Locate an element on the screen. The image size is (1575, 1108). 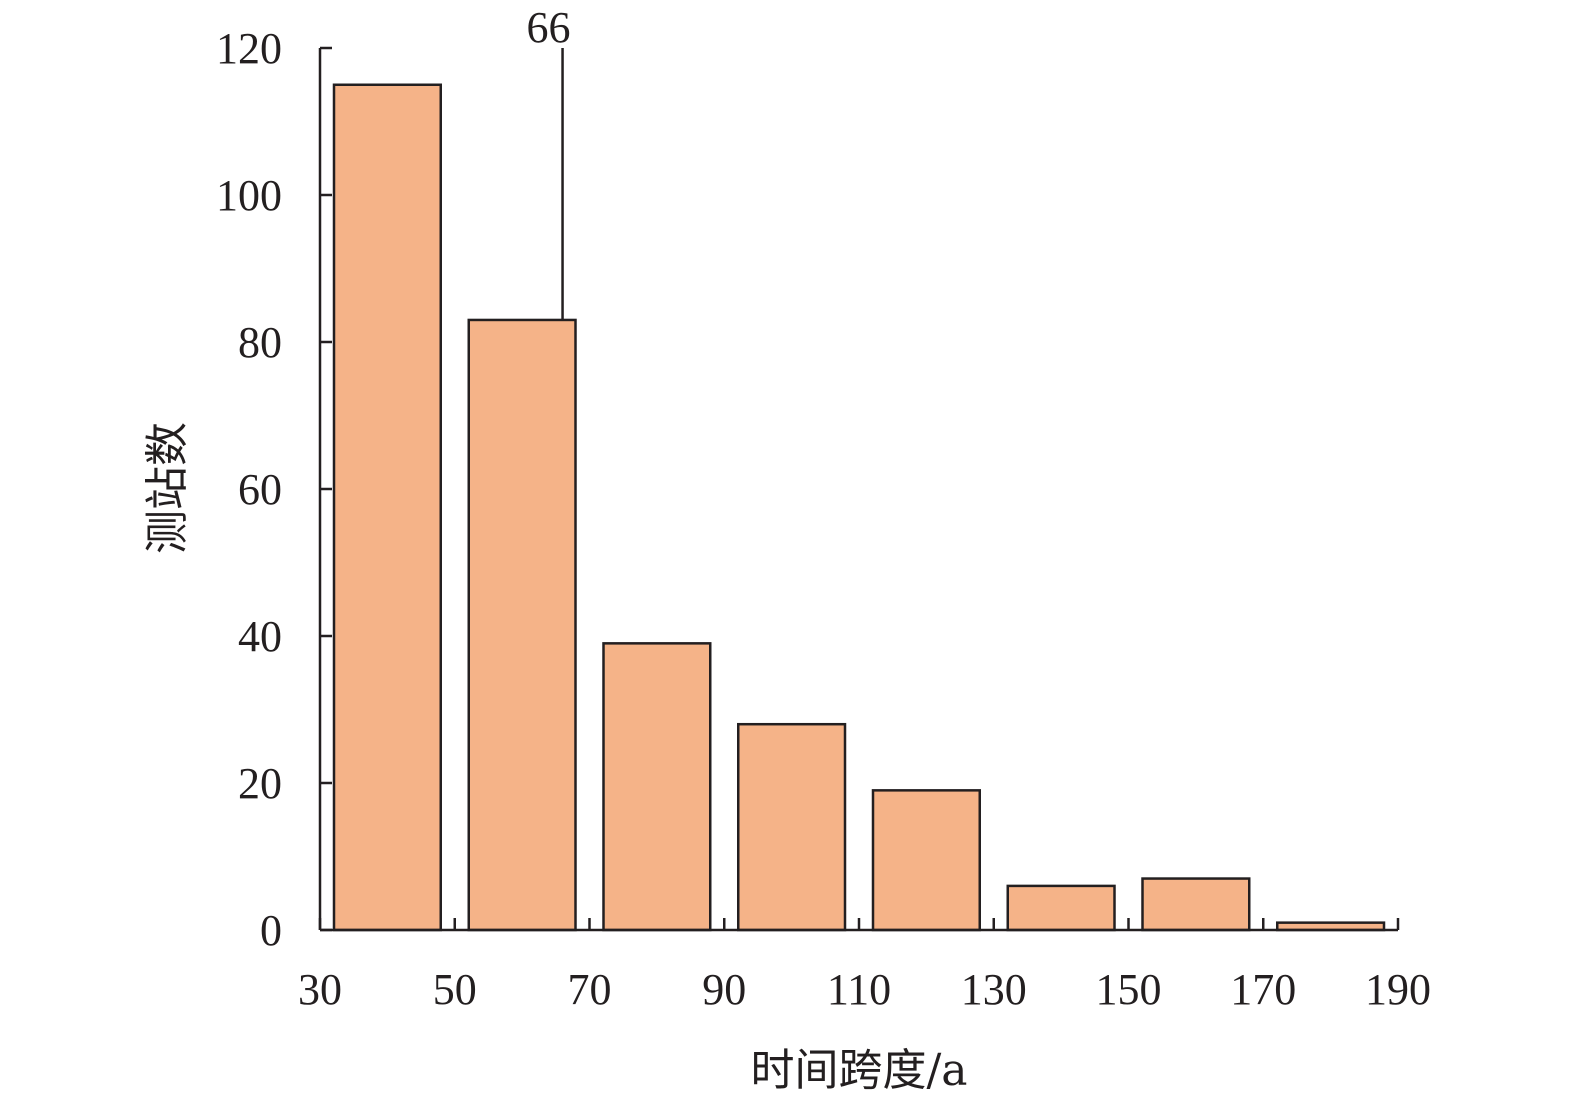
x-tick-label-130: 130 is located at coordinates (994, 989).